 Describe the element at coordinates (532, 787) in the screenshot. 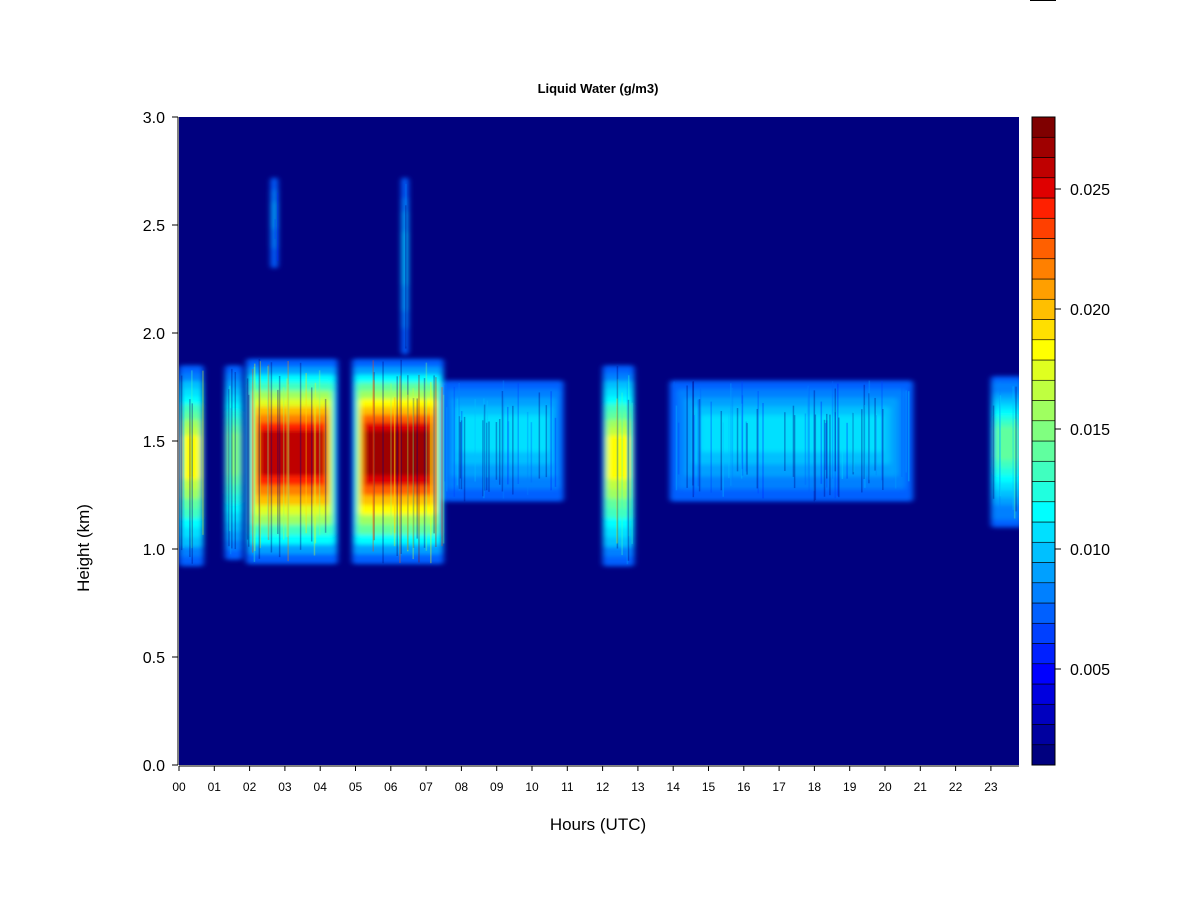

I see `x-tick-label: 10` at that location.